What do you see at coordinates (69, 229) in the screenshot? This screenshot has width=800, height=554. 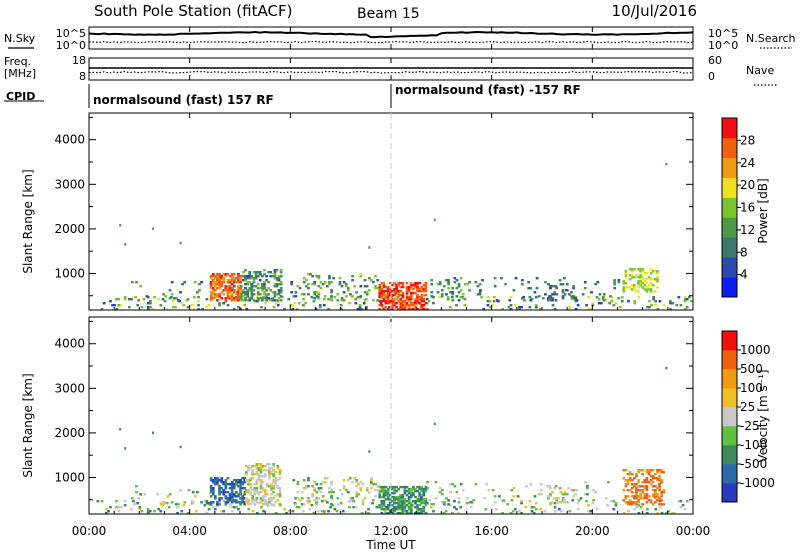 I see `range-tick-label: 2000` at bounding box center [69, 229].